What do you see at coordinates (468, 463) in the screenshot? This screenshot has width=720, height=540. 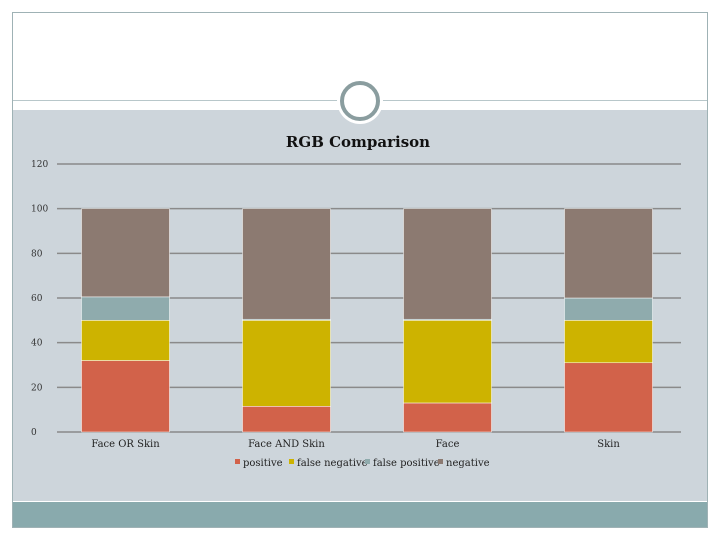 I see `legend-label: negative` at bounding box center [468, 463].